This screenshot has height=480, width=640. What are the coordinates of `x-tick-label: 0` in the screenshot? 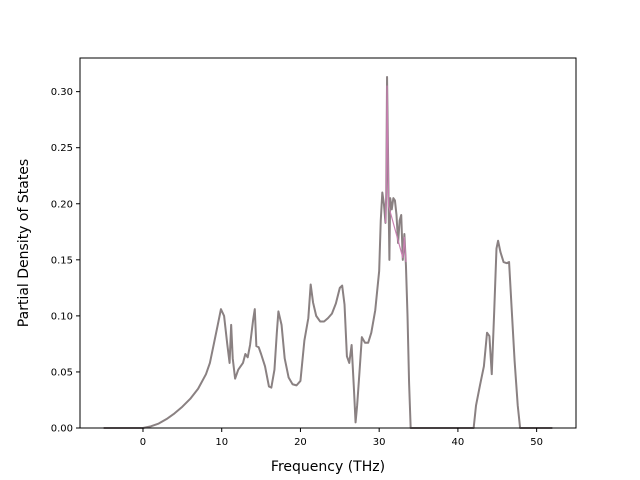 It's located at (143, 442).